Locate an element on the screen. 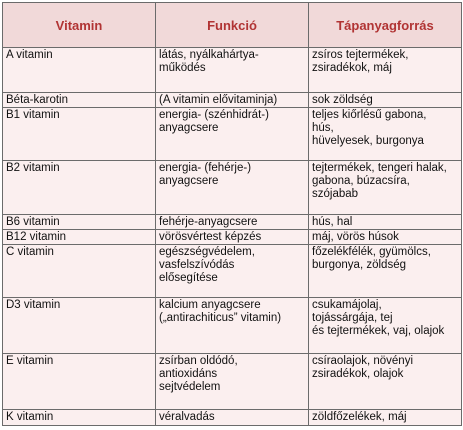  cell-vitamin: Béta-karotin is located at coordinates (79, 100).